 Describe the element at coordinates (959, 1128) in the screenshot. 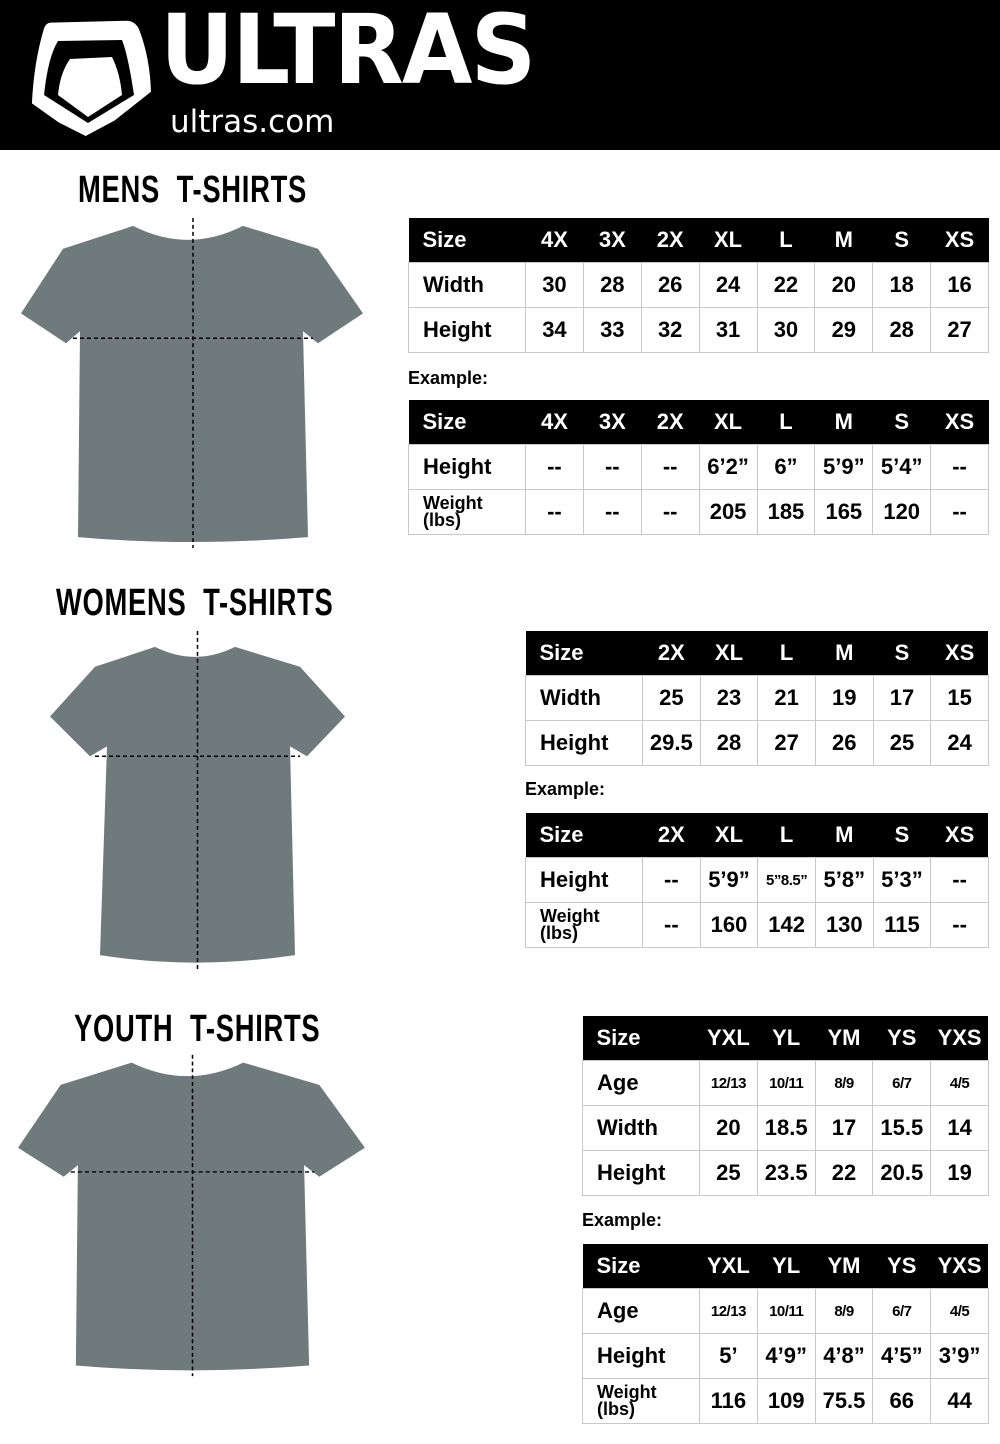

I see `table-cell: 14` at that location.